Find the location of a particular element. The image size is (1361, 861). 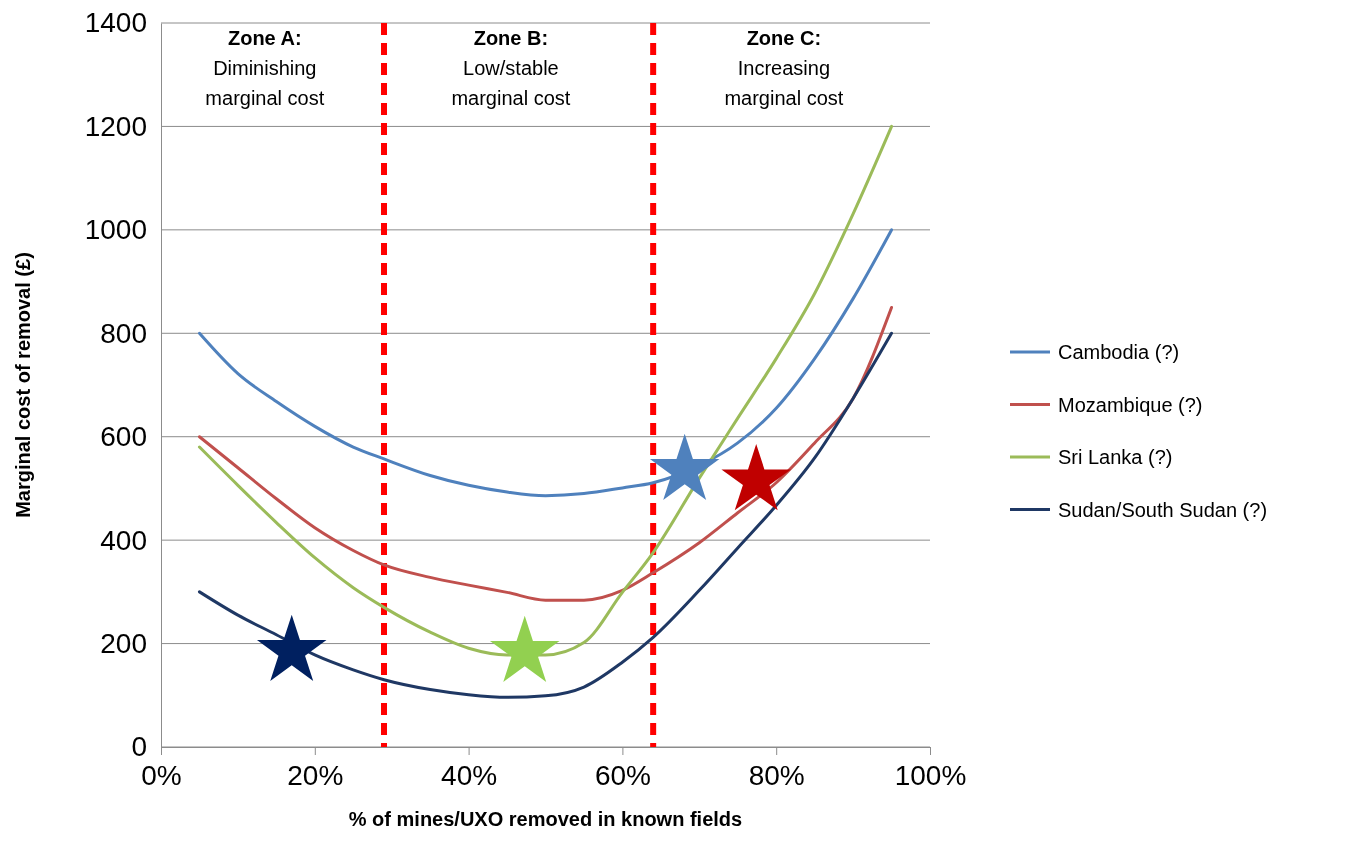

x-tick-label: 60% is located at coordinates (622, 775).